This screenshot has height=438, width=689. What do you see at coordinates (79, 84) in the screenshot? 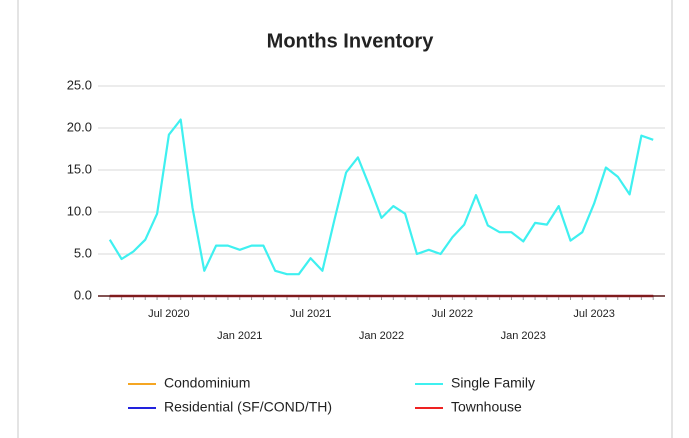
I see `y-tick-label: 25.0` at bounding box center [79, 84].